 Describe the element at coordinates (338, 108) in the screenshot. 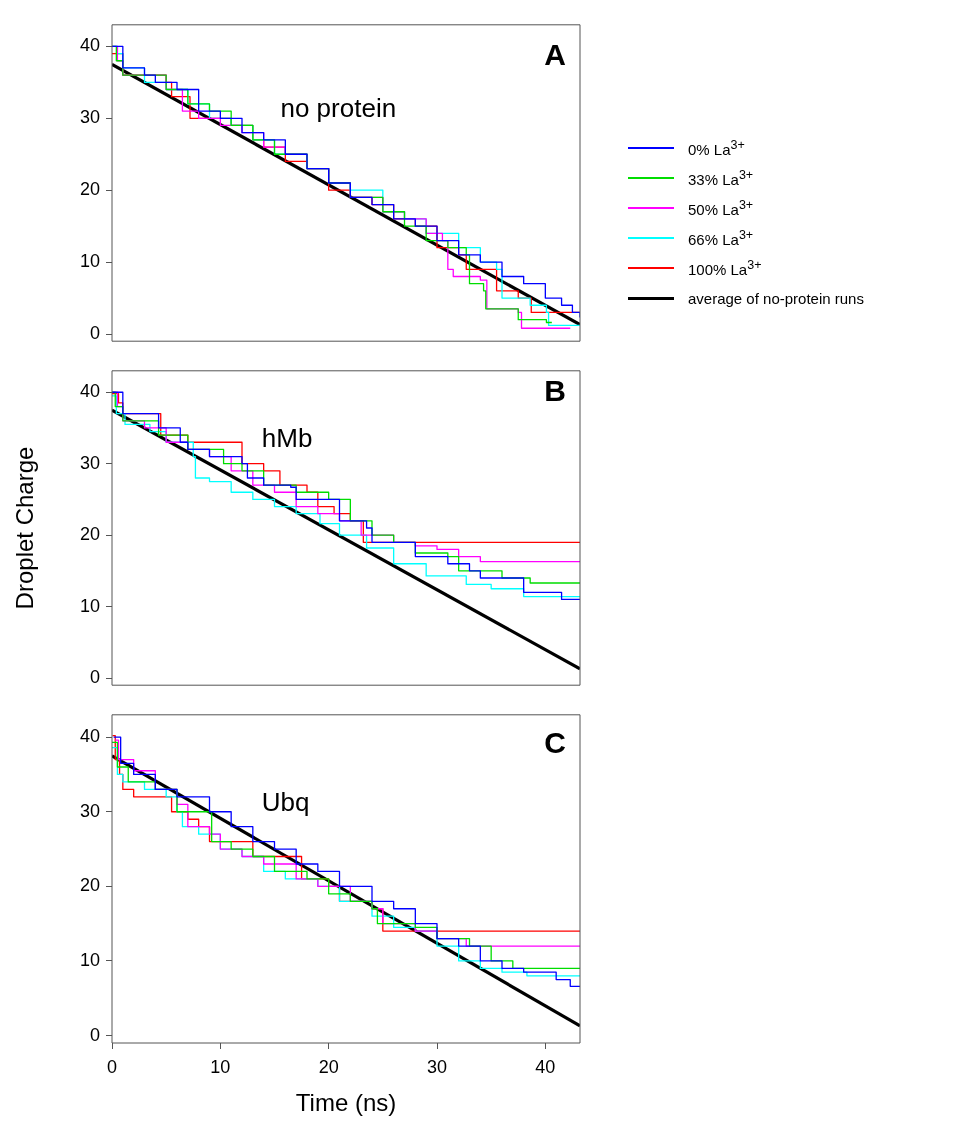

I see `annotation: no protein` at that location.